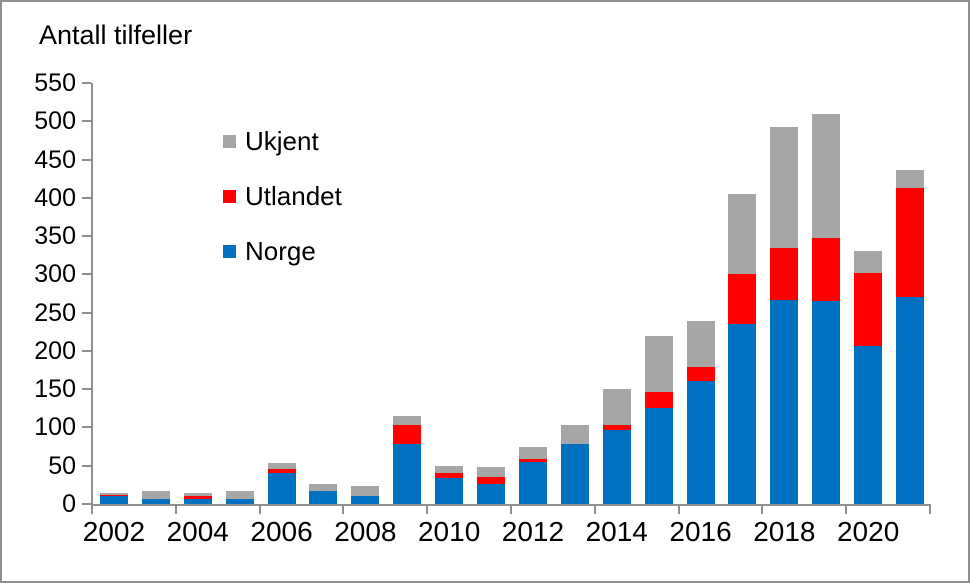  I want to click on bar-segment-utlandet-2015, so click(658, 400).